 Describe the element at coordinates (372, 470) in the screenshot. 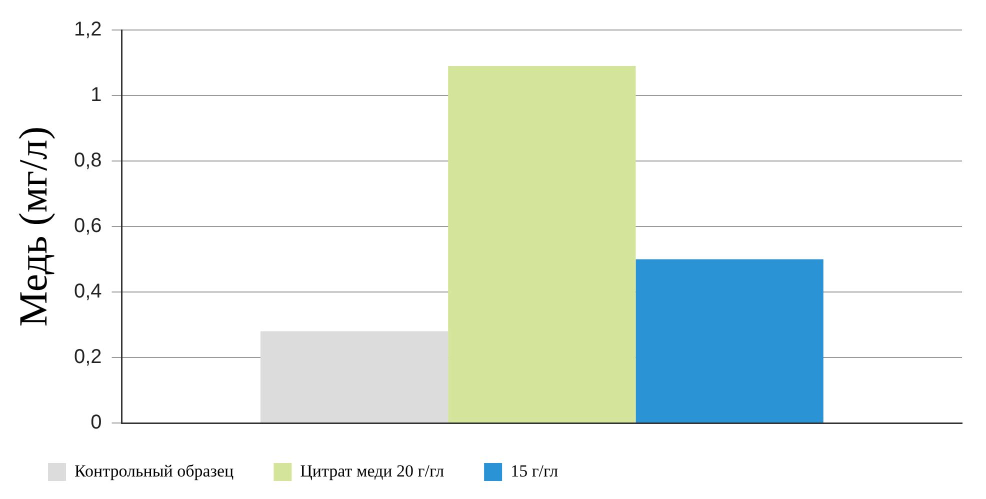

I see `legend-label: Цитрат меди 20 г/гл` at that location.